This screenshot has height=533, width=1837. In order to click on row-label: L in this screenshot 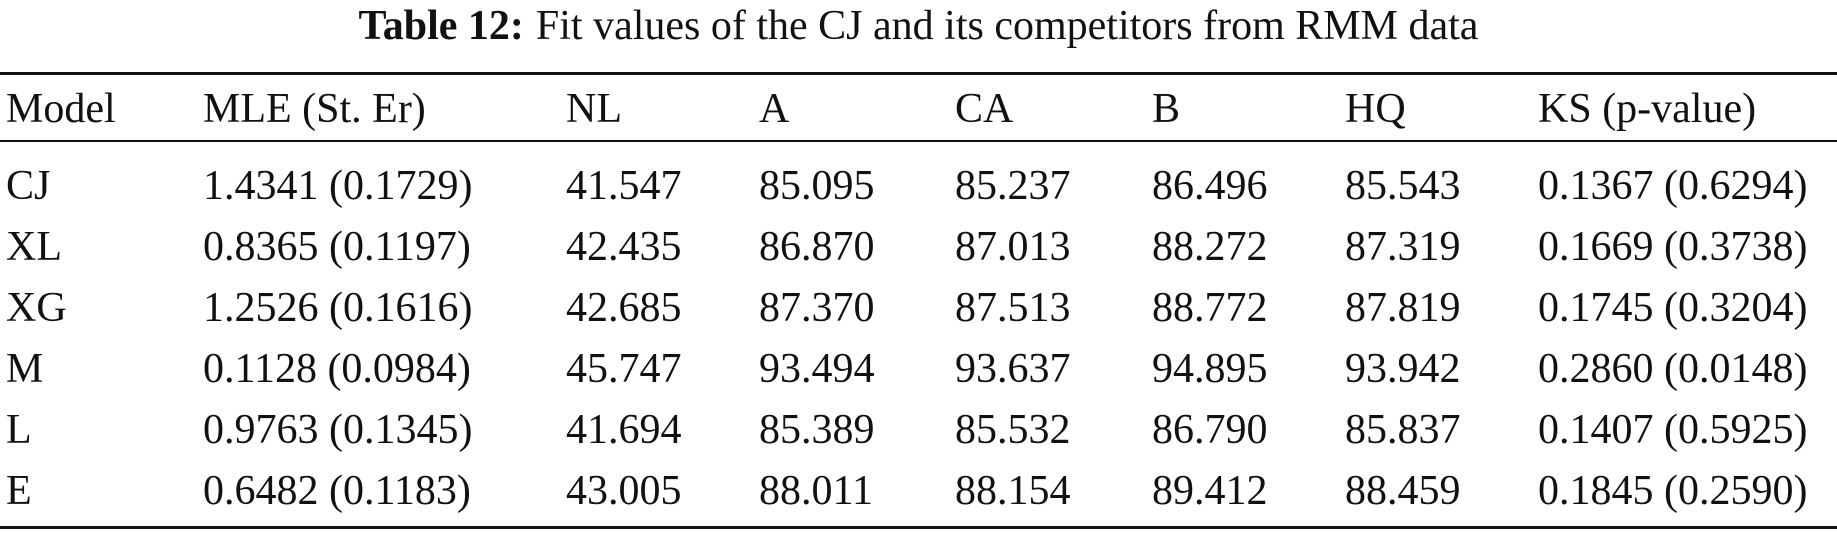, I will do `click(19, 430)`.